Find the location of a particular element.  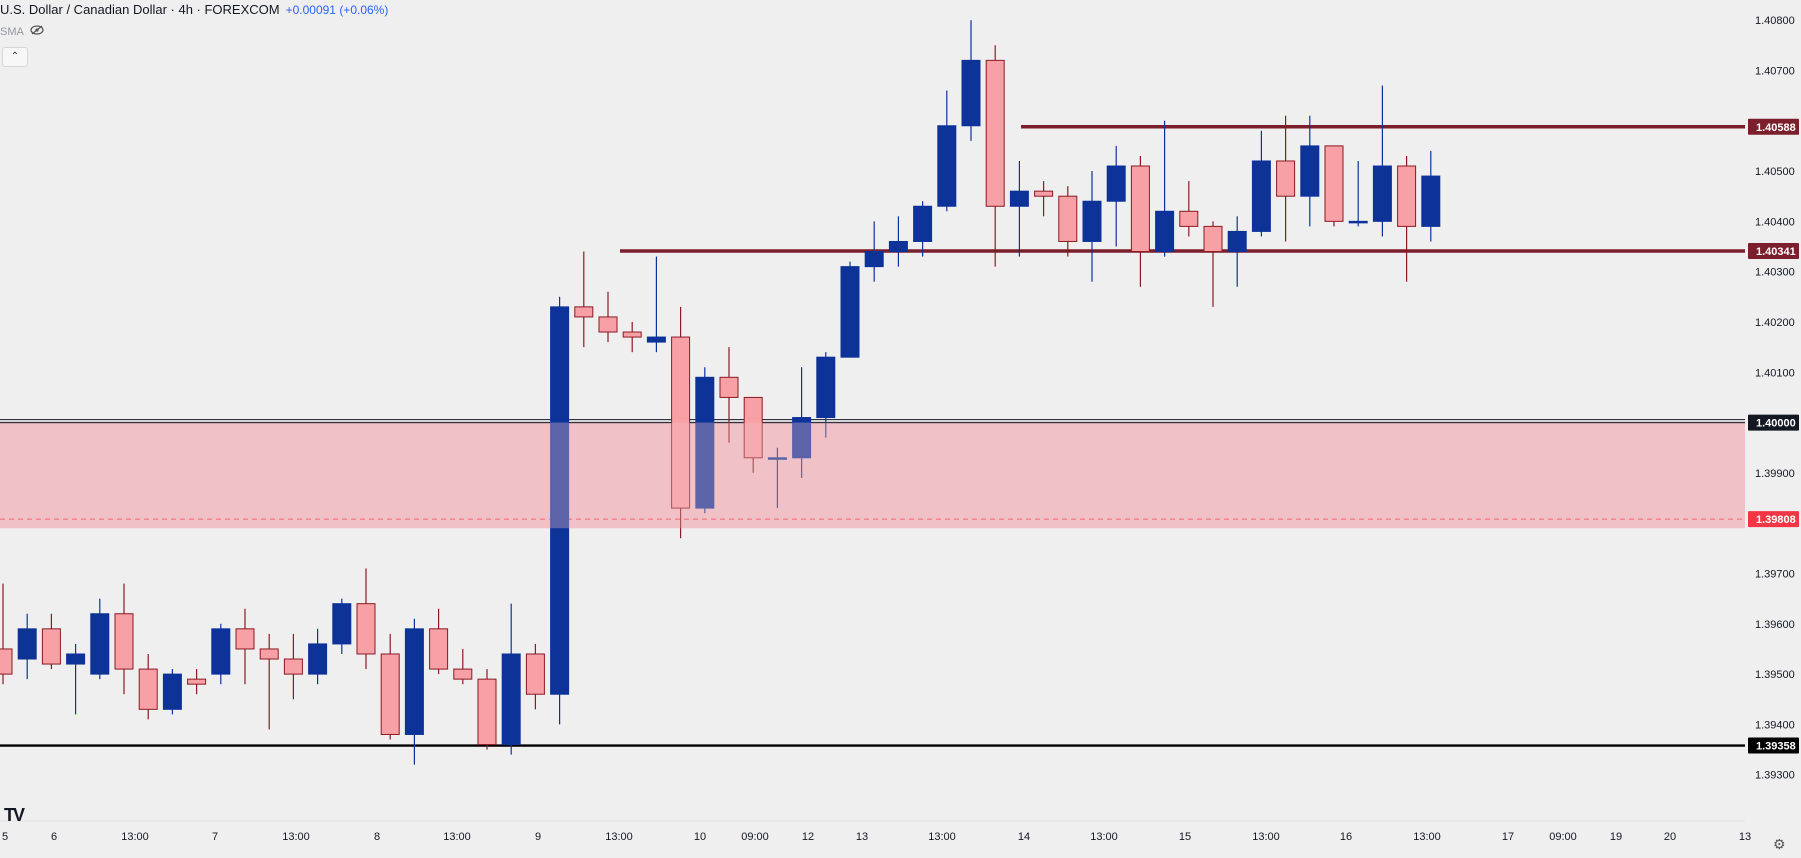

y-tick-label: 1.39400 is located at coordinates (1775, 725).